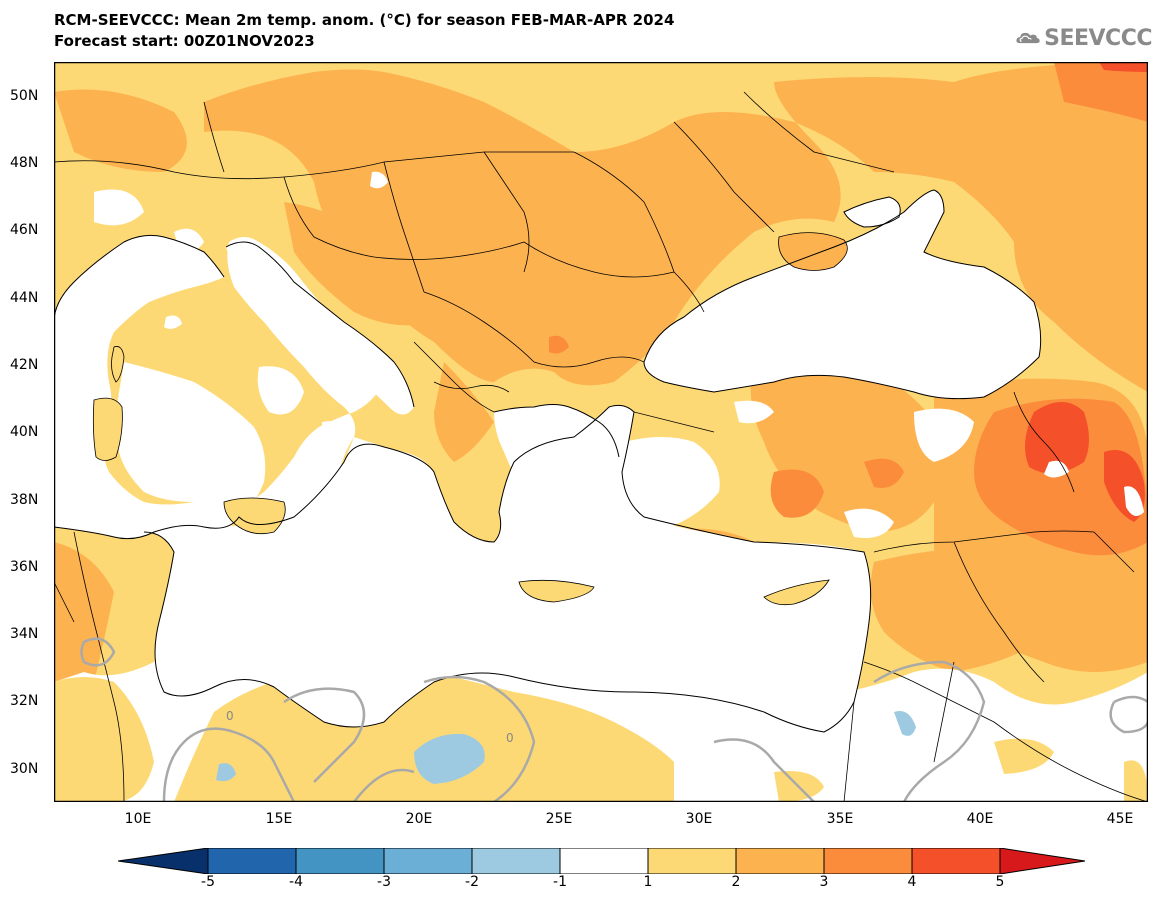 The width and height of the screenshot is (1165, 907). Describe the element at coordinates (1000, 882) in the screenshot. I see `colorbar-tick: 5` at that location.